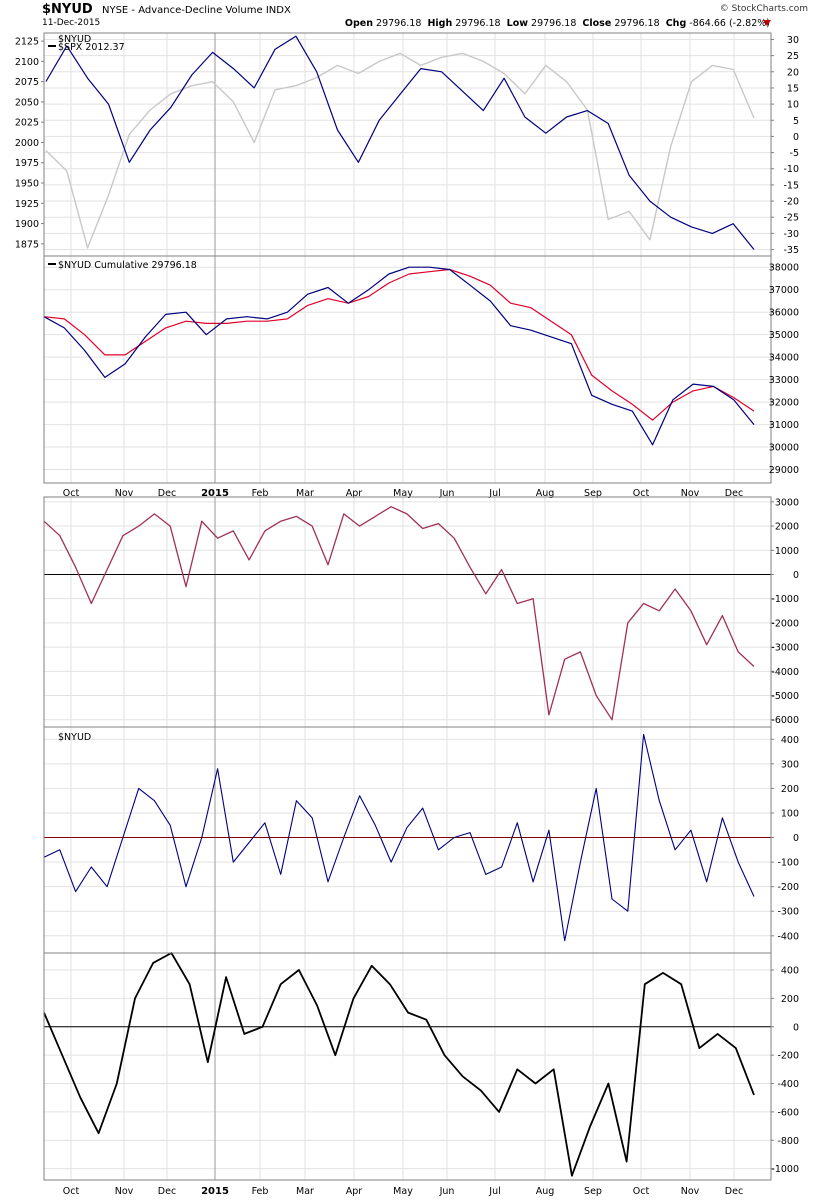  I want to click on tick-label: 1900, so click(27, 224).